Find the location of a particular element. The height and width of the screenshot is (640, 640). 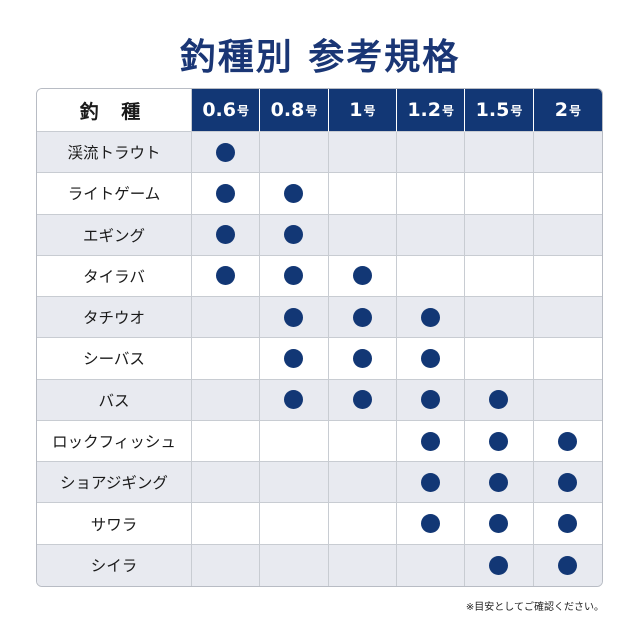

row-species-label: バス is located at coordinates (114, 400).